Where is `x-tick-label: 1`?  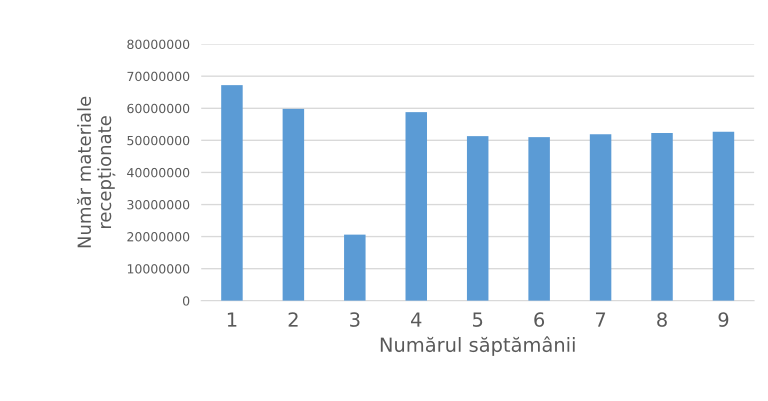 x-tick-label: 1 is located at coordinates (232, 319).